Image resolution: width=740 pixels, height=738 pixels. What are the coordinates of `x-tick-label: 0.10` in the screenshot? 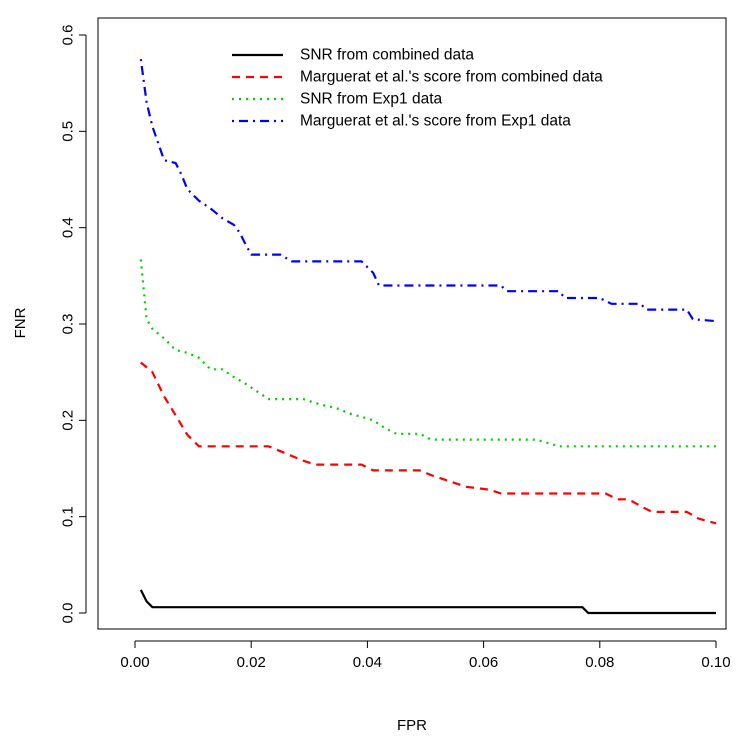 It's located at (715, 662).